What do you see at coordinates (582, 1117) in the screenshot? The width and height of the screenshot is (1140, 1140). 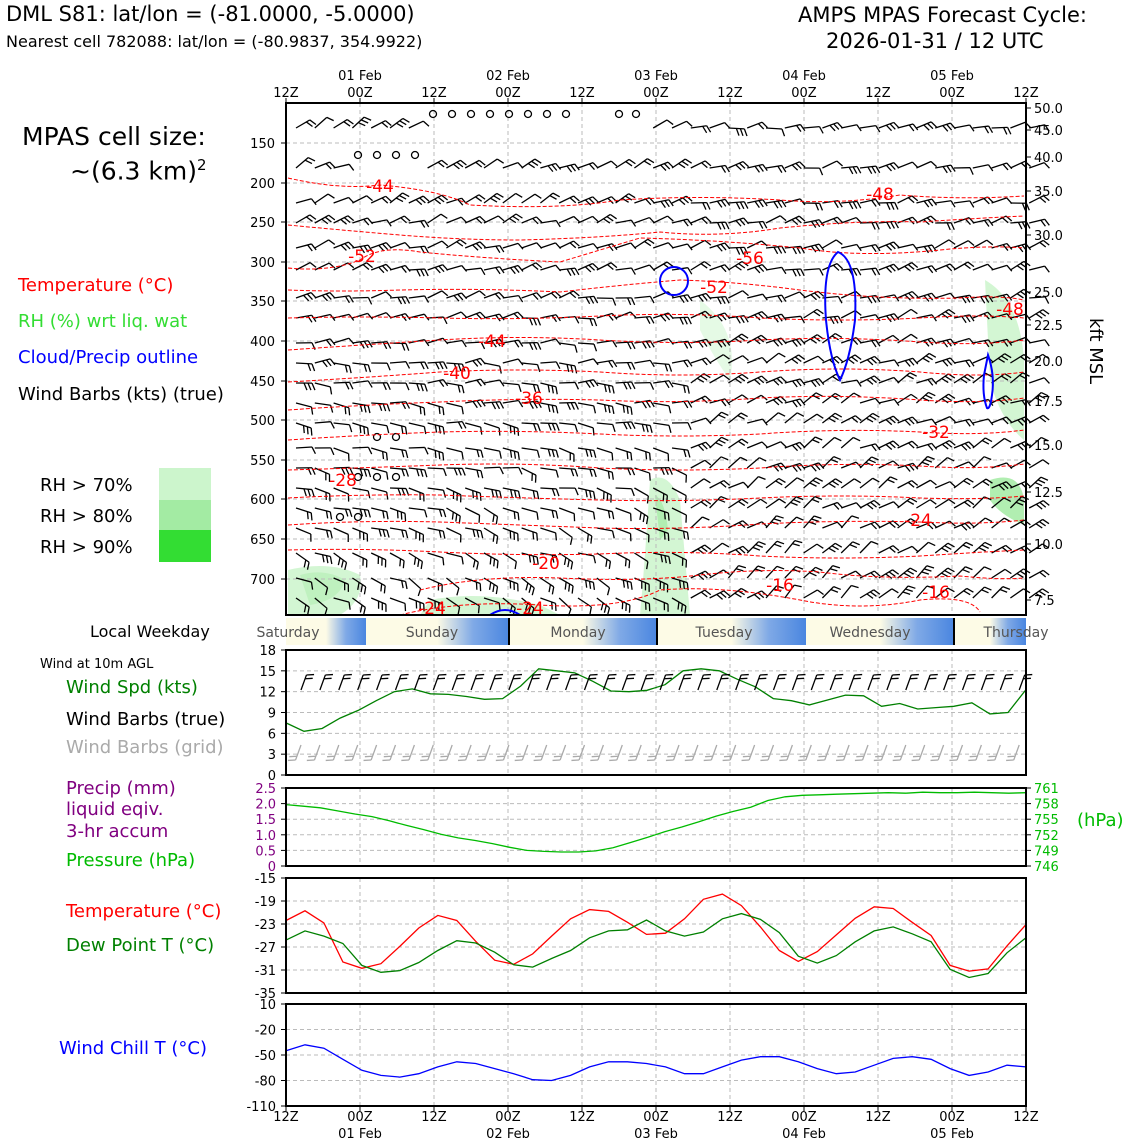 I see `x-tick-label: 12Z` at bounding box center [582, 1117].